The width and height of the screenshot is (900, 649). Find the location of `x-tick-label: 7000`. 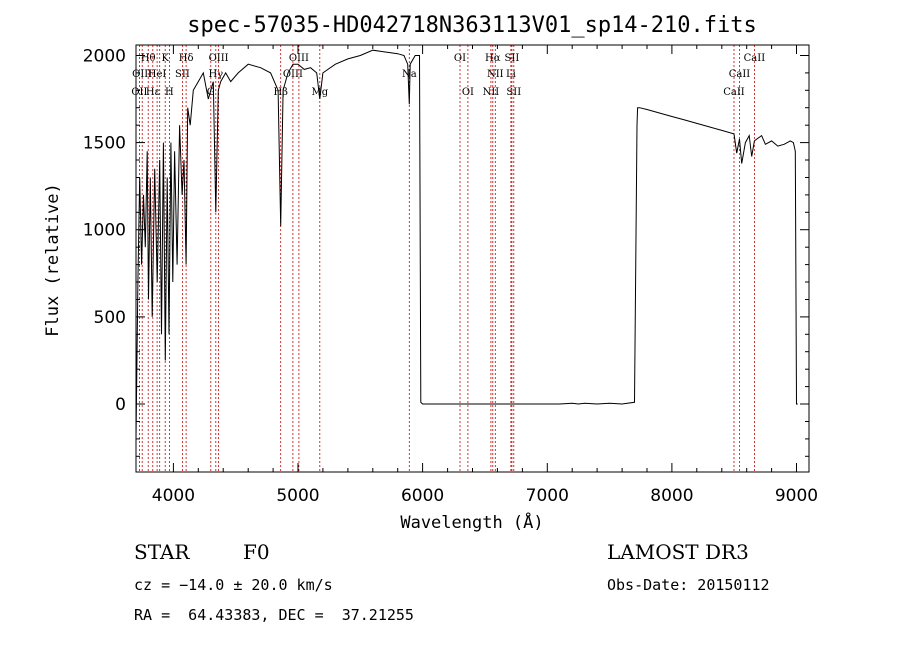

x-tick-label: 7000 is located at coordinates (547, 496).